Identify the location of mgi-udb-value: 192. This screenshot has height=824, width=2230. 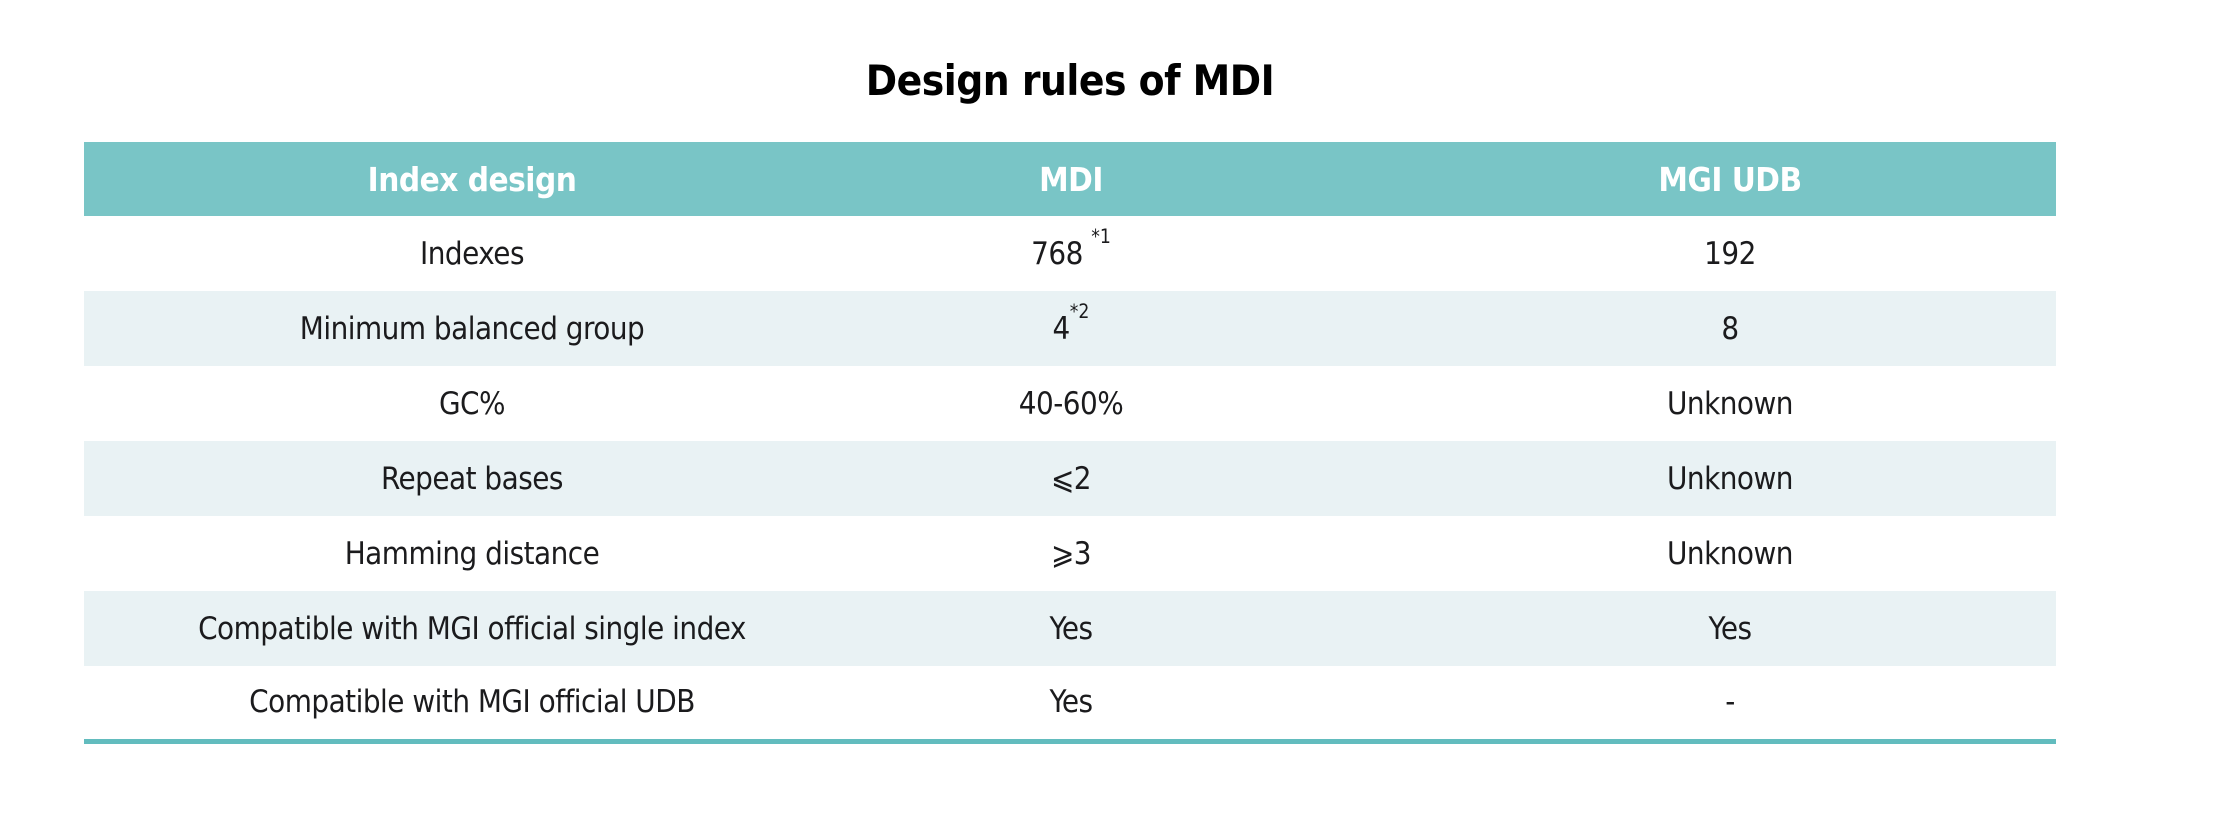
(1730, 253).